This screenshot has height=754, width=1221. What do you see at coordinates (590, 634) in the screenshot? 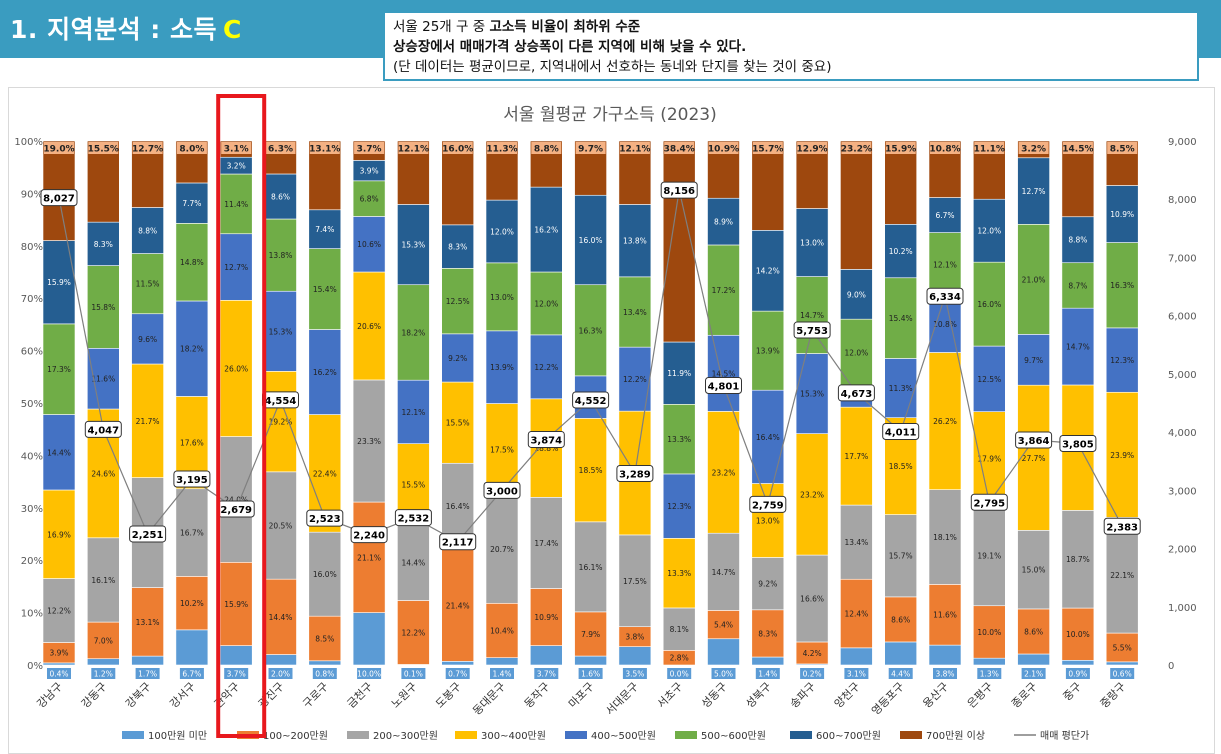
I see `bar-segment-label: 7.9%` at bounding box center [590, 634].